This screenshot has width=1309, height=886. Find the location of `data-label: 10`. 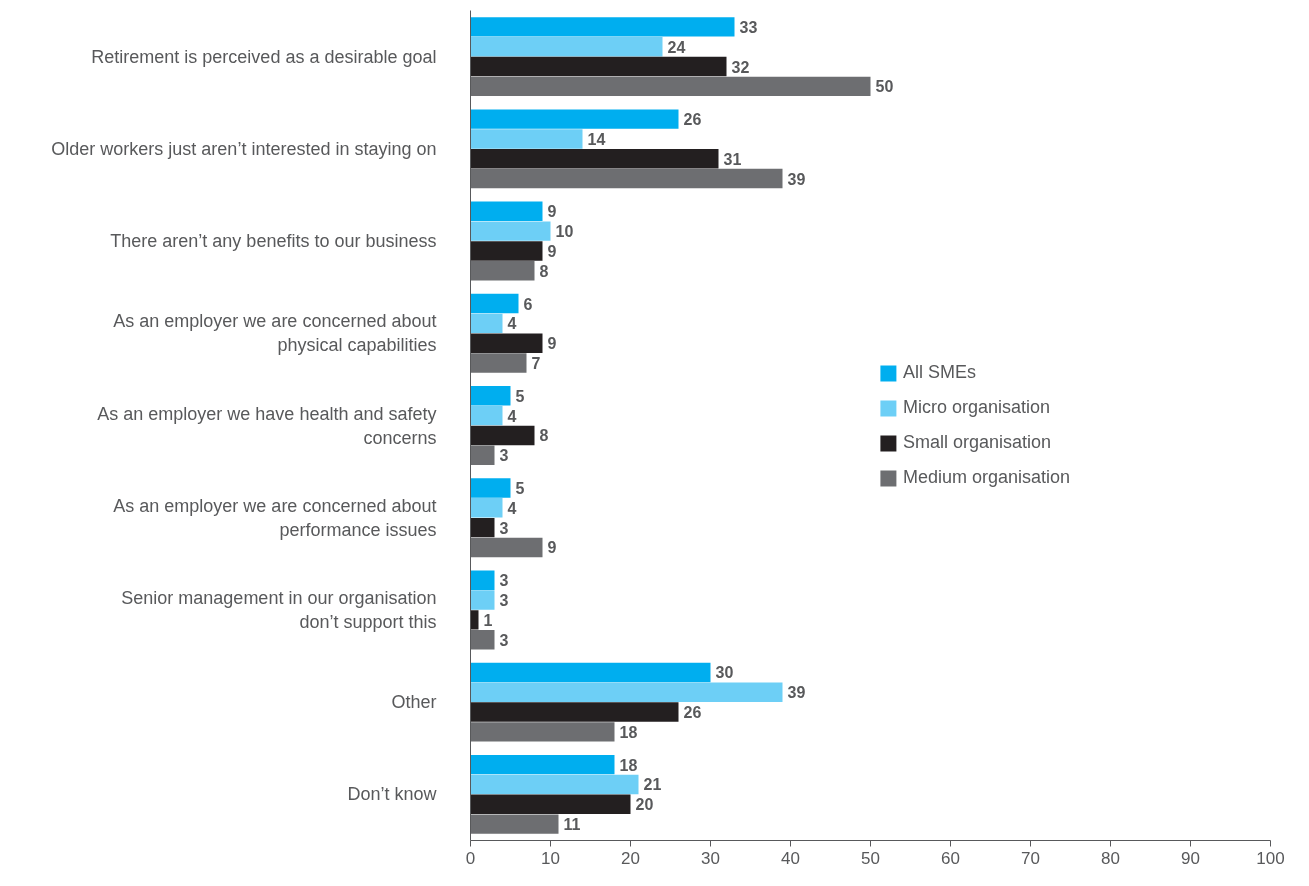

data-label: 10 is located at coordinates (564, 232).